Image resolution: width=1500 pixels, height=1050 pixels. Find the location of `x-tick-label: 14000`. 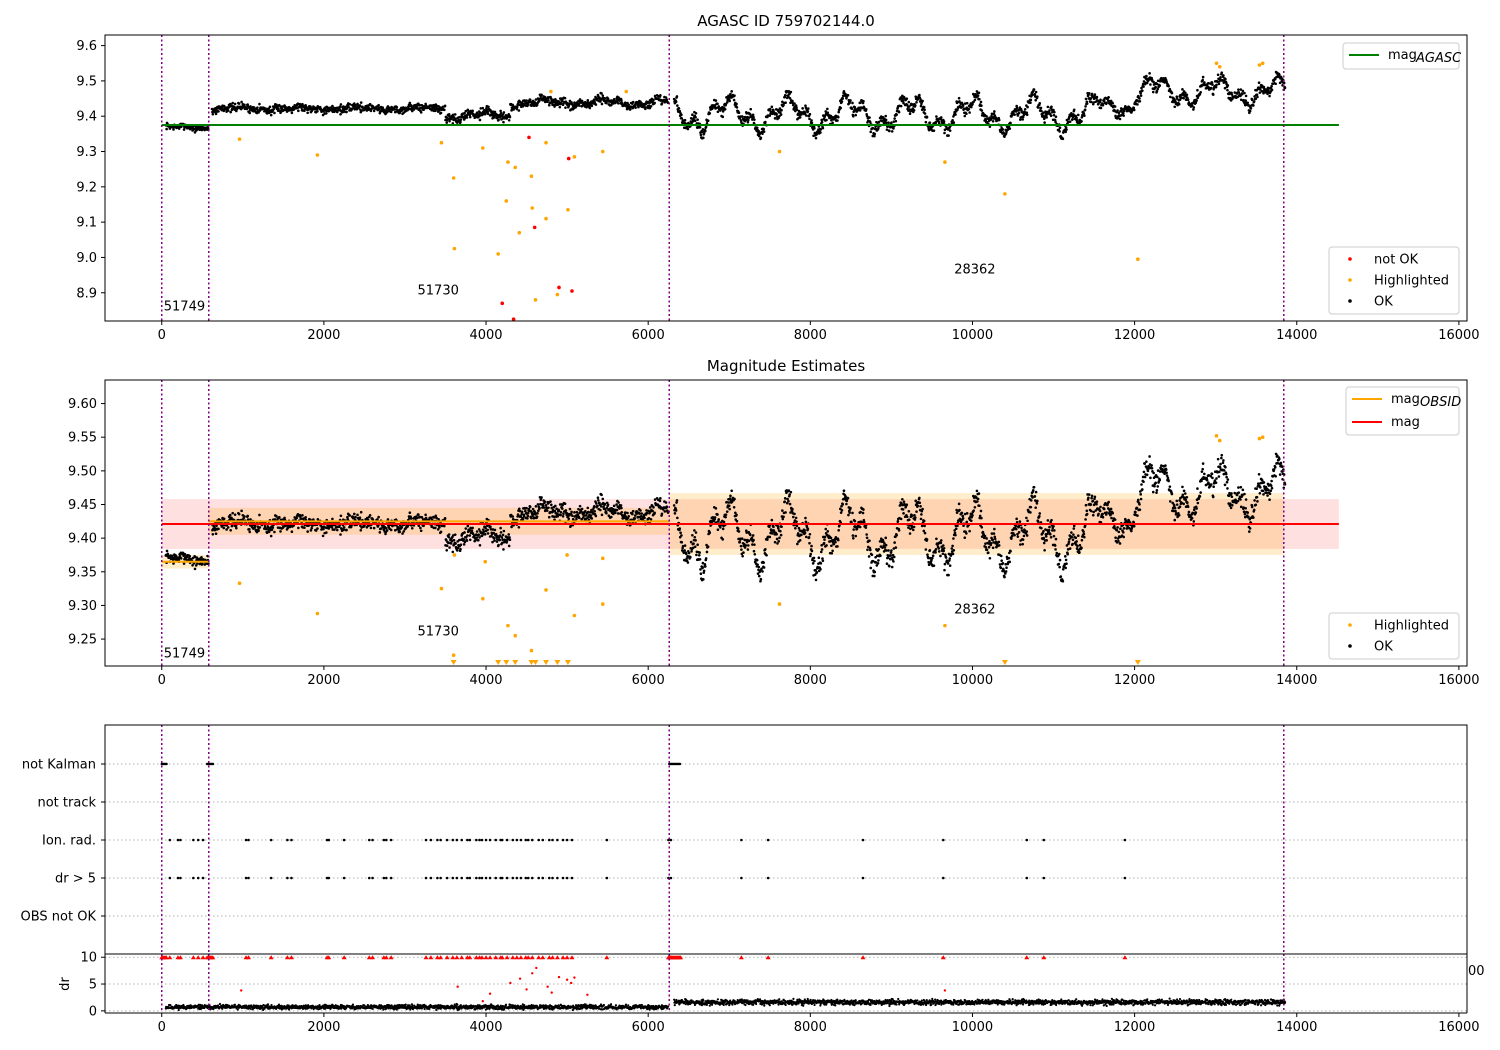

x-tick-label: 14000 is located at coordinates (1296, 335).